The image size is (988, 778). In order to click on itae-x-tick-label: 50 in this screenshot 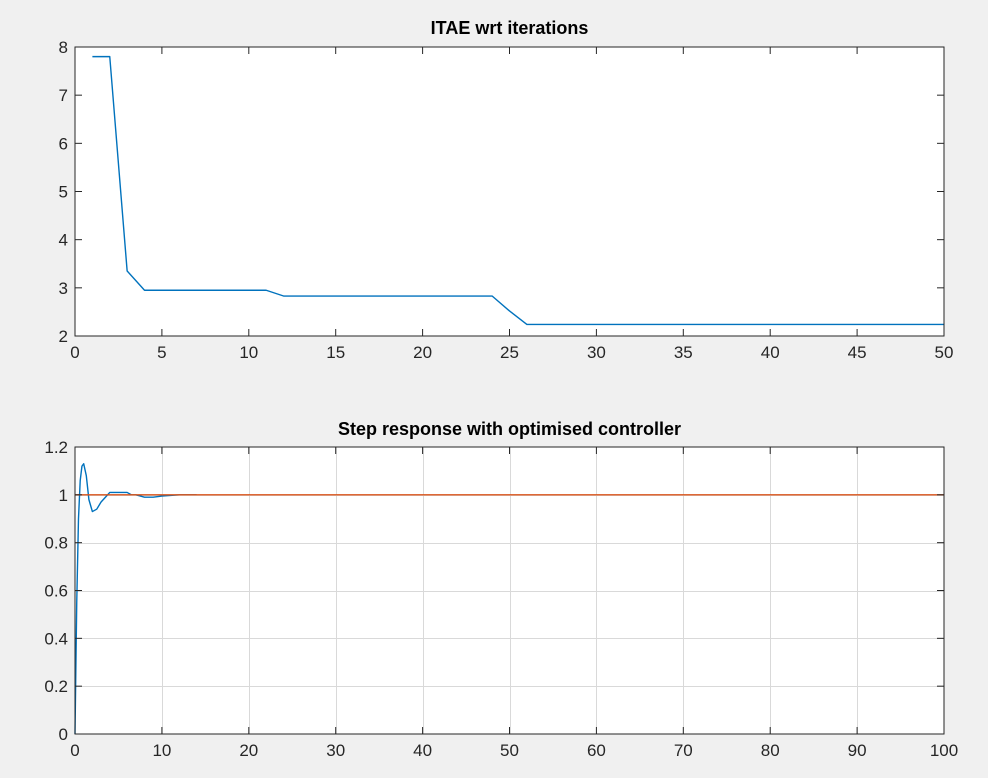, I will do `click(944, 352)`.